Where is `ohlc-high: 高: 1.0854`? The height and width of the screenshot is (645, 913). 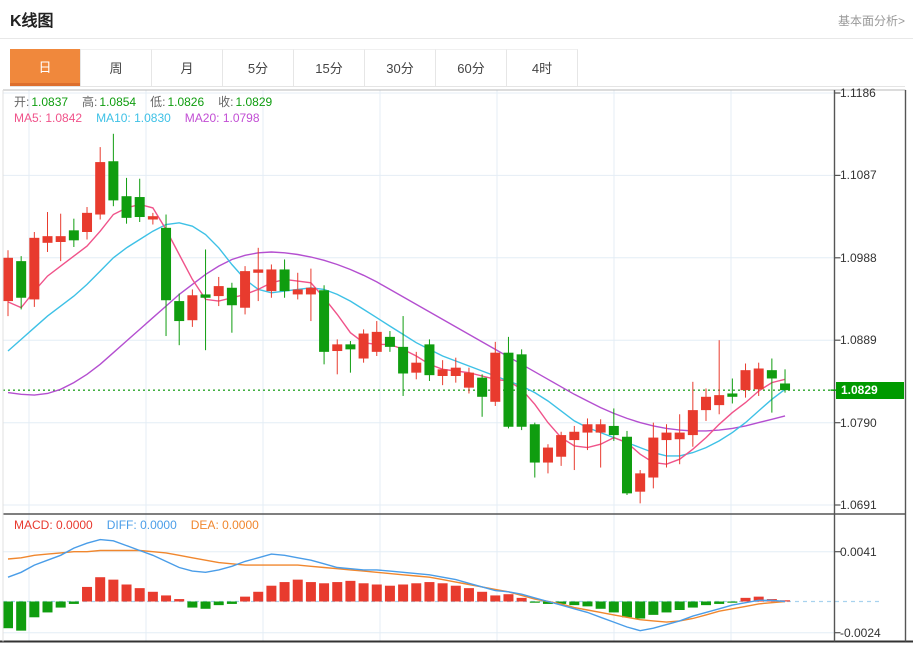 ohlc-high: 高: 1.0854 is located at coordinates (109, 101).